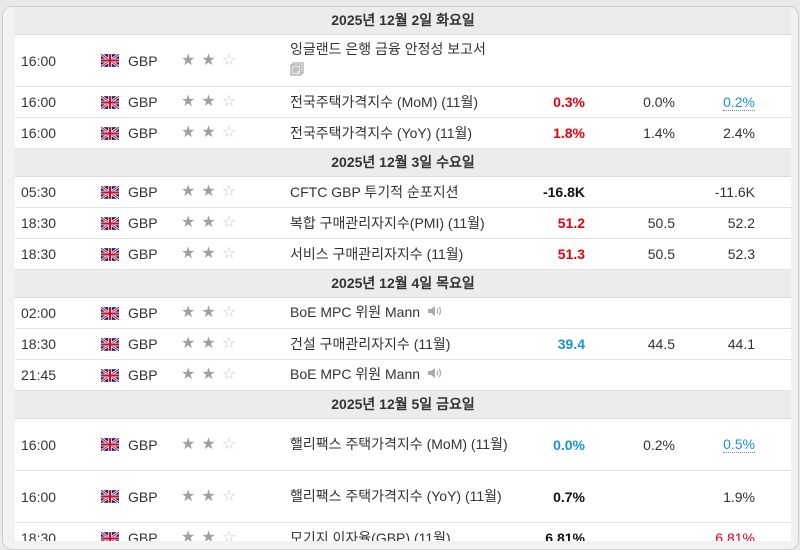 Image resolution: width=800 pixels, height=550 pixels. I want to click on actual-value: 0.7%, so click(569, 496).